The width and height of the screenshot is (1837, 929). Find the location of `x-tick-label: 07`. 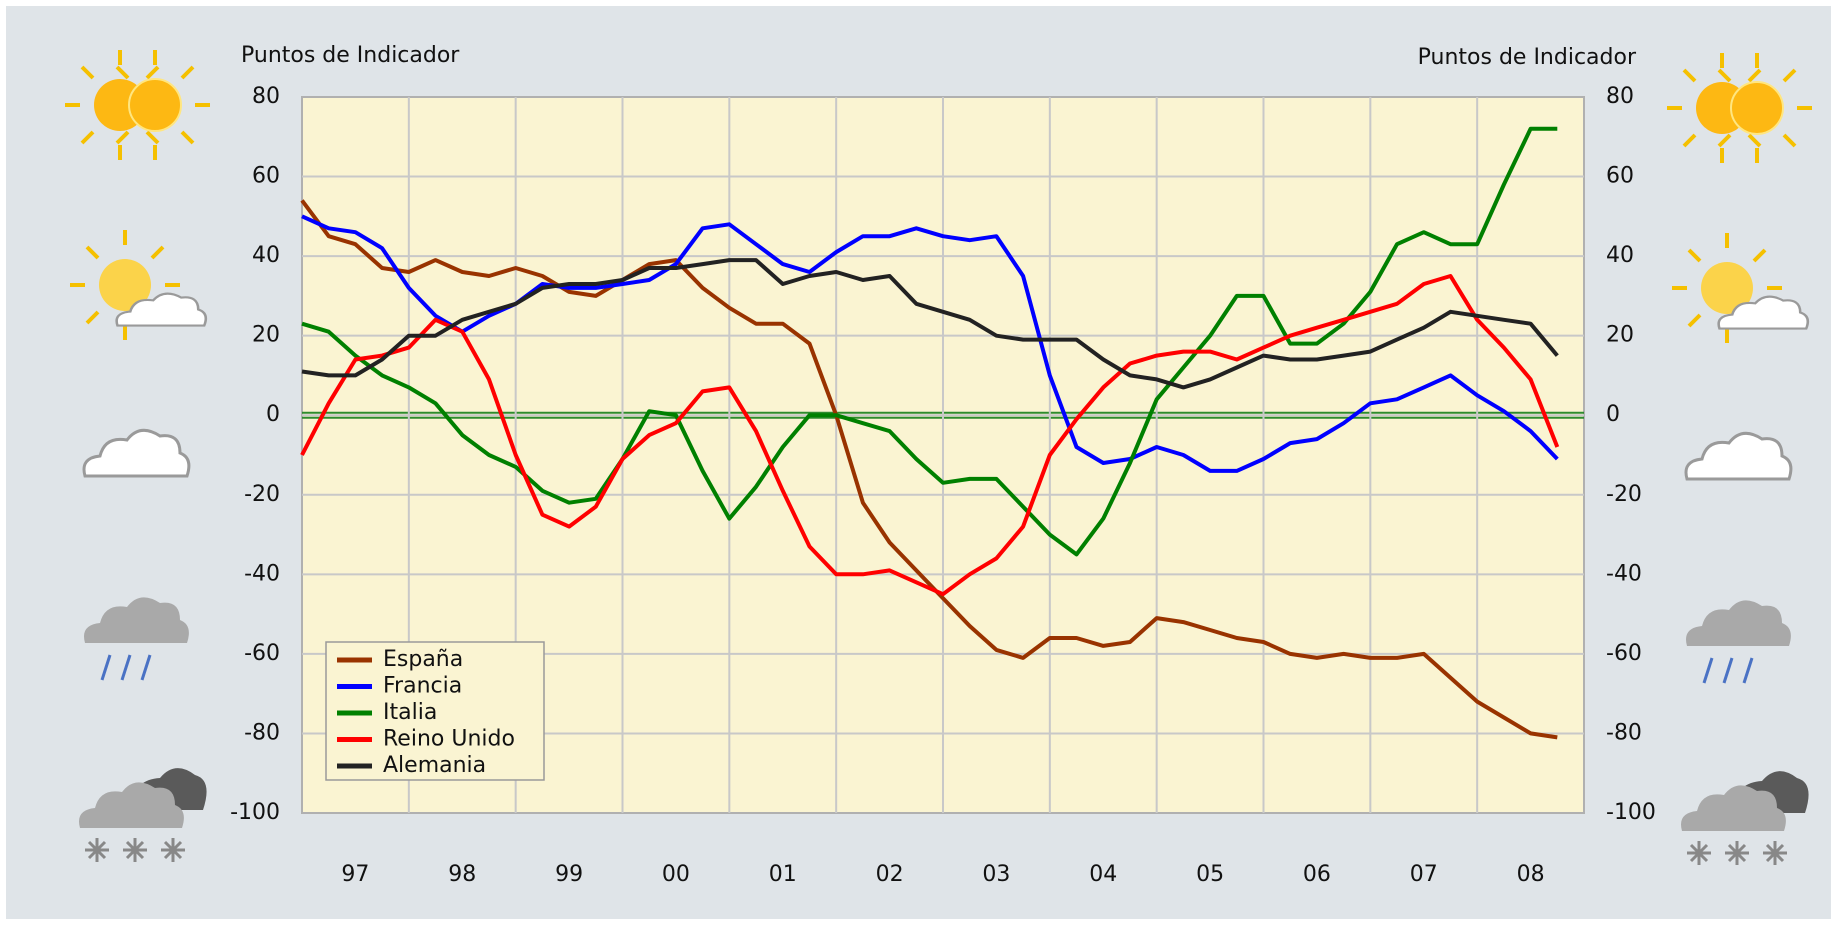

x-tick-label: 07 is located at coordinates (1424, 874).